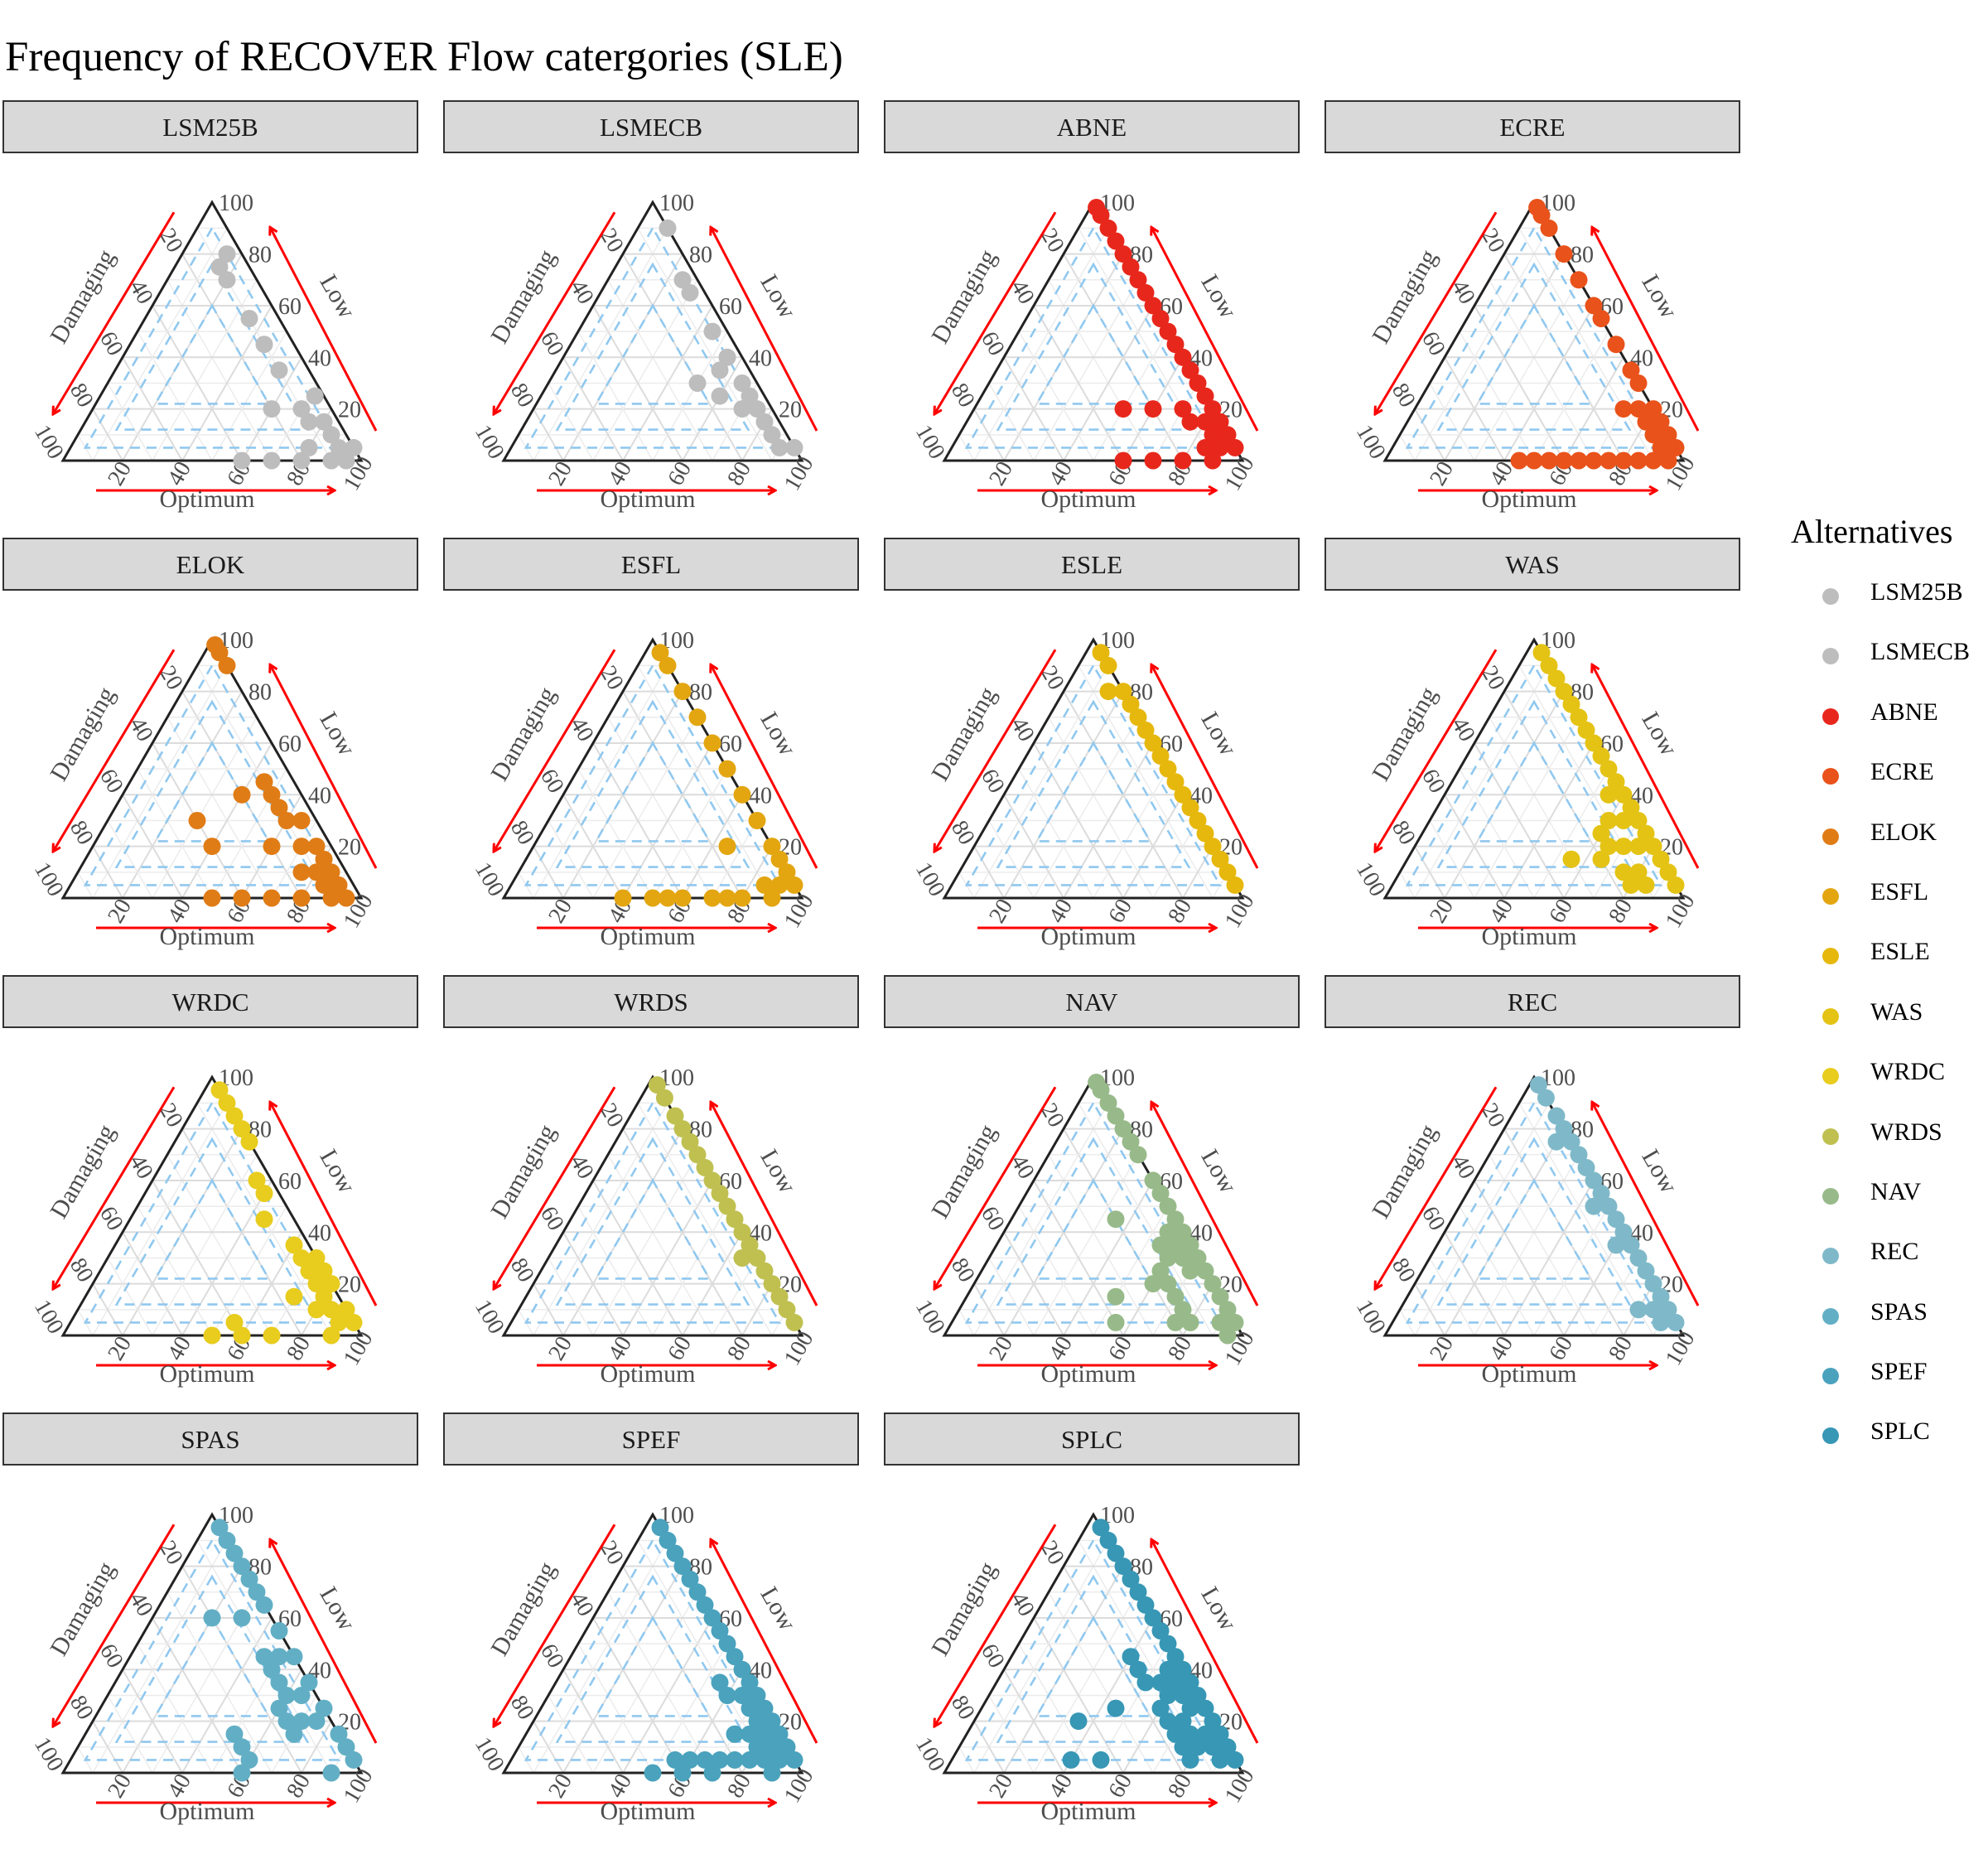  What do you see at coordinates (319, 796) in the screenshot?
I see `tick-label-low: 40` at bounding box center [319, 796].